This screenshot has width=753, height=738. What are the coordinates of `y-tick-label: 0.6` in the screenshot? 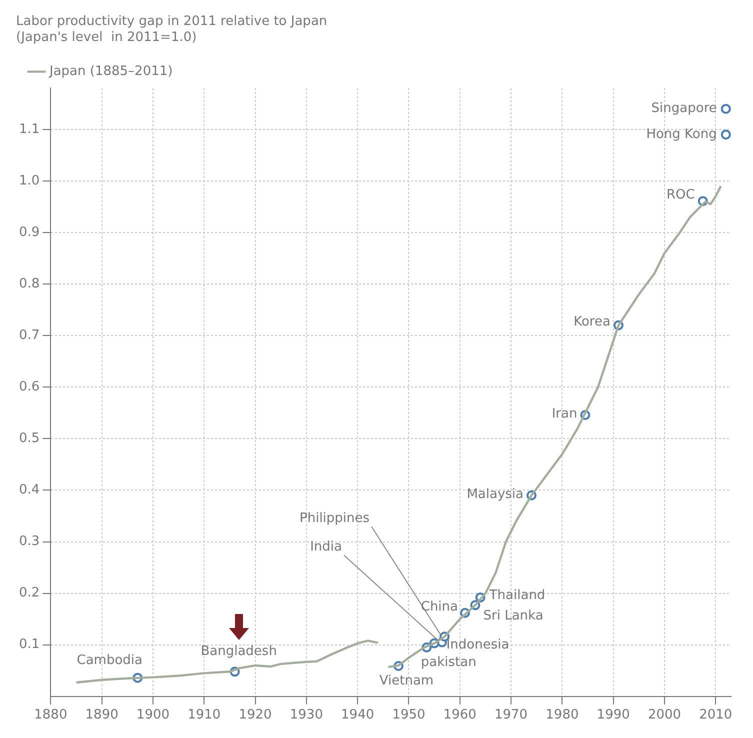 It's located at (29, 387).